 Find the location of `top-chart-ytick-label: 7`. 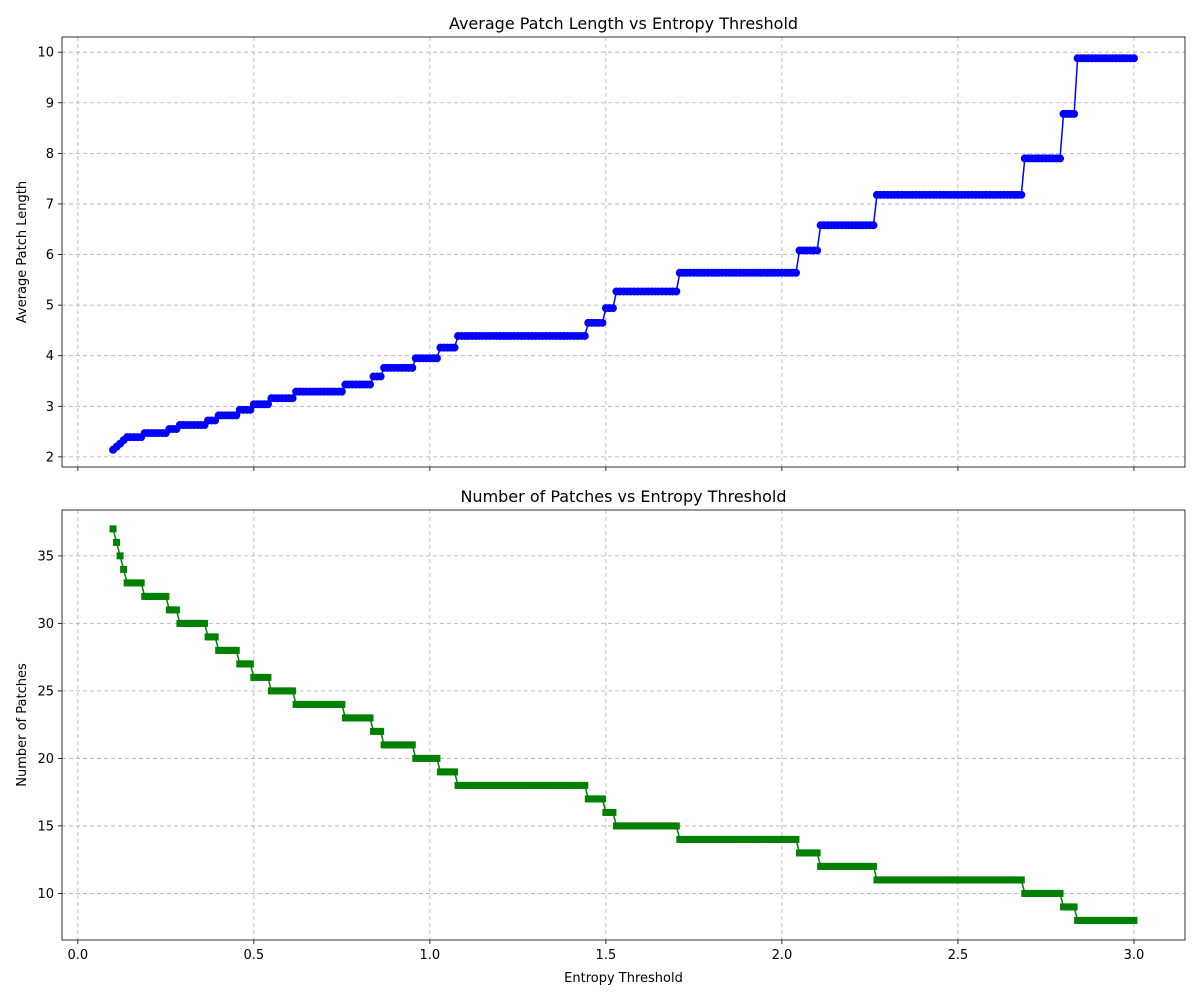

top-chart-ytick-label: 7 is located at coordinates (50, 204).